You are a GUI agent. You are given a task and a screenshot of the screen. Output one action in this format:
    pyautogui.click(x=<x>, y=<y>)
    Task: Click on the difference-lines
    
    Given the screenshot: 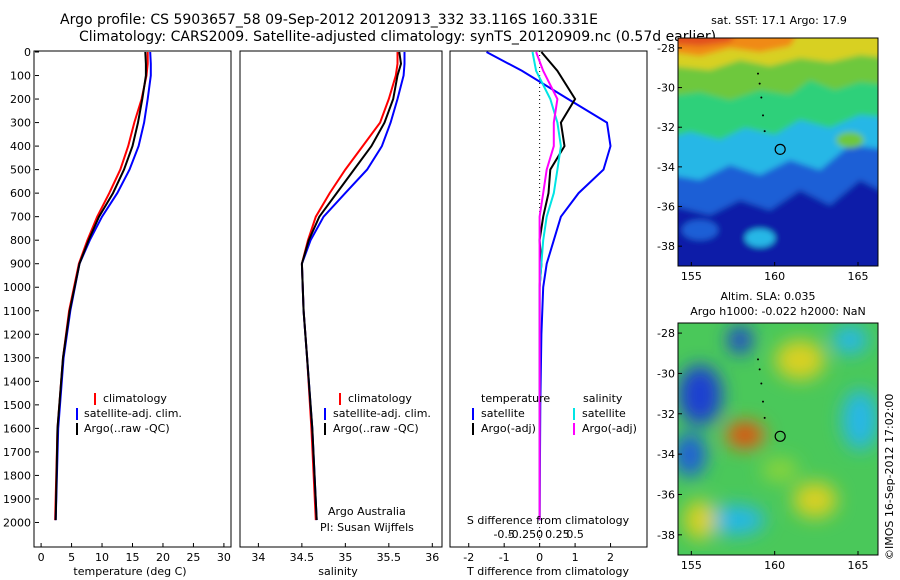 What is the action you would take?
    pyautogui.click(x=549, y=286)
    